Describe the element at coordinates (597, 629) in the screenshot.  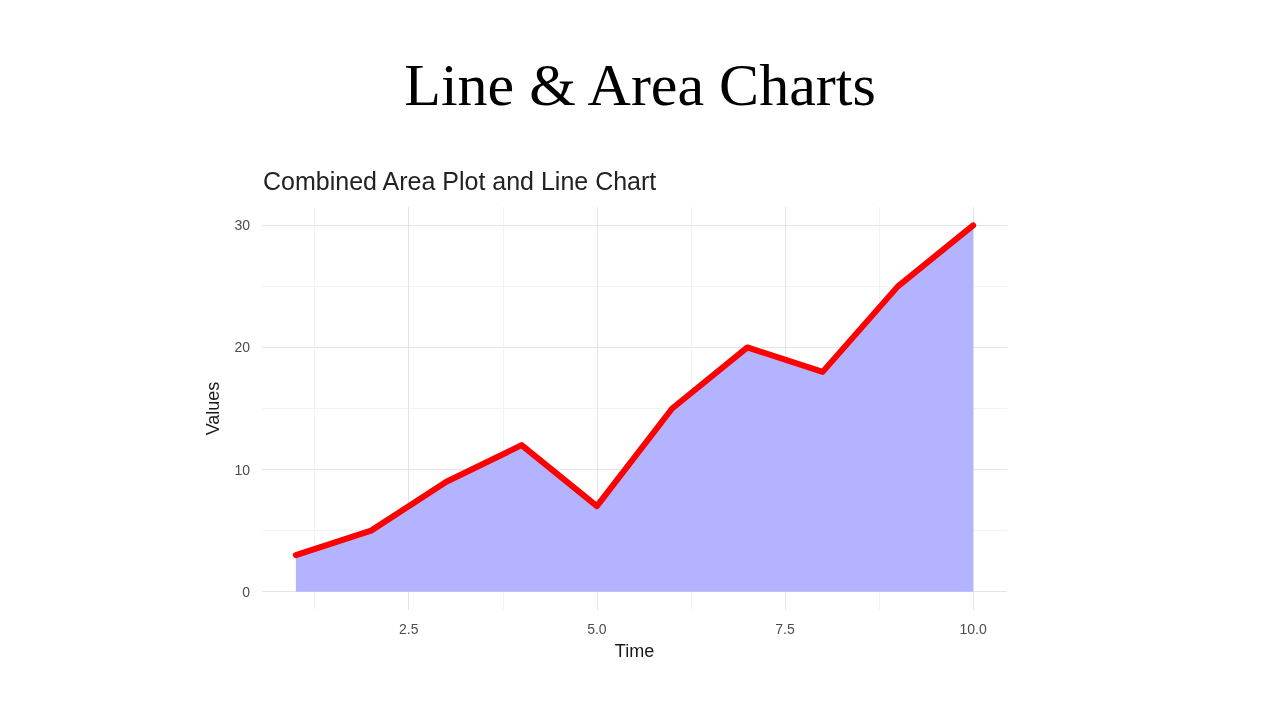
I see `x-tick-label: 5.0` at that location.